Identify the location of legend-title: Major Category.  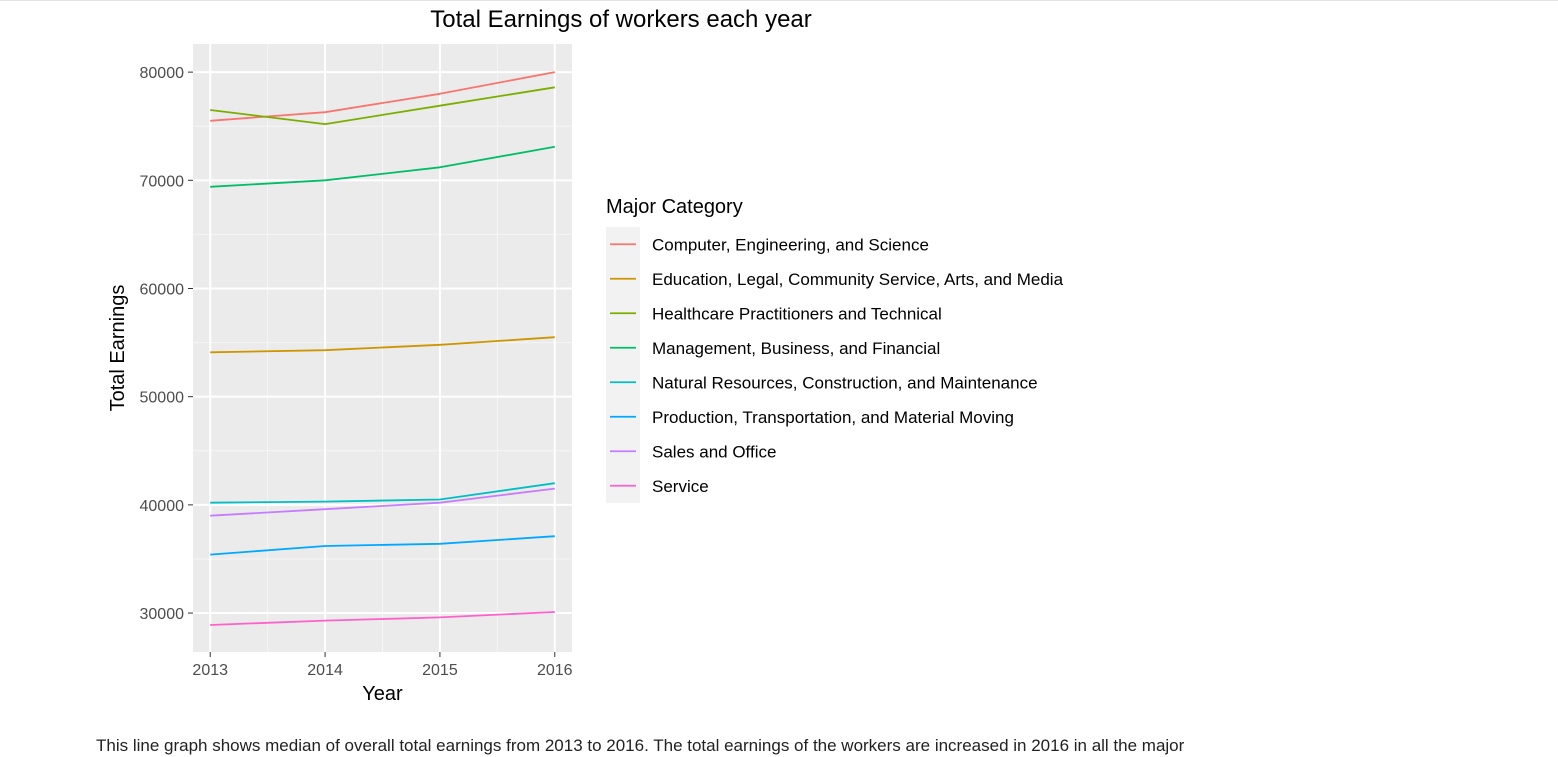
(674, 207).